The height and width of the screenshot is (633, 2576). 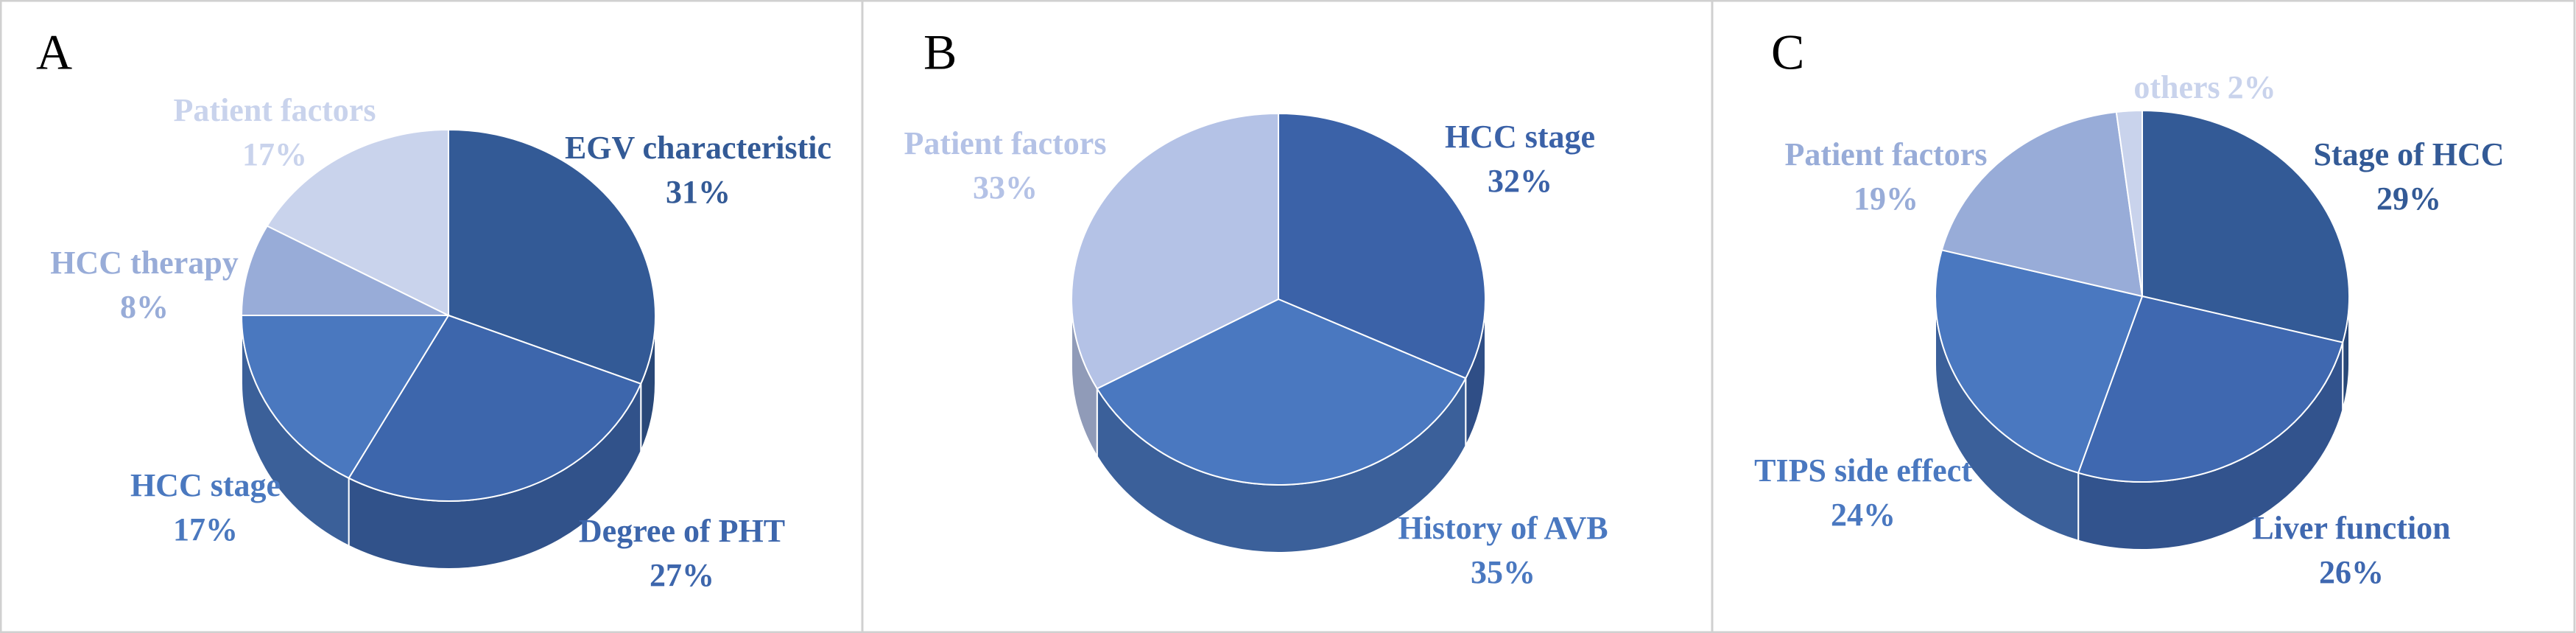 I want to click on value-label: 32%, so click(x=1520, y=181).